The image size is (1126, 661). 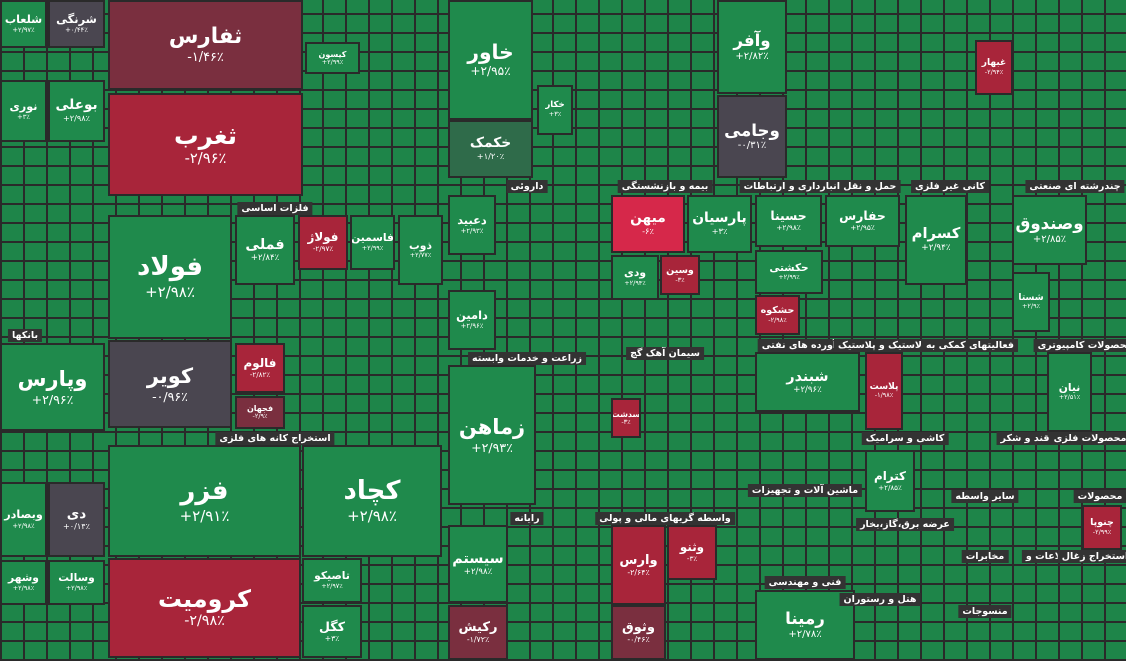 What do you see at coordinates (492, 427) in the screenshot?
I see `stock-name: زماهن` at bounding box center [492, 427].